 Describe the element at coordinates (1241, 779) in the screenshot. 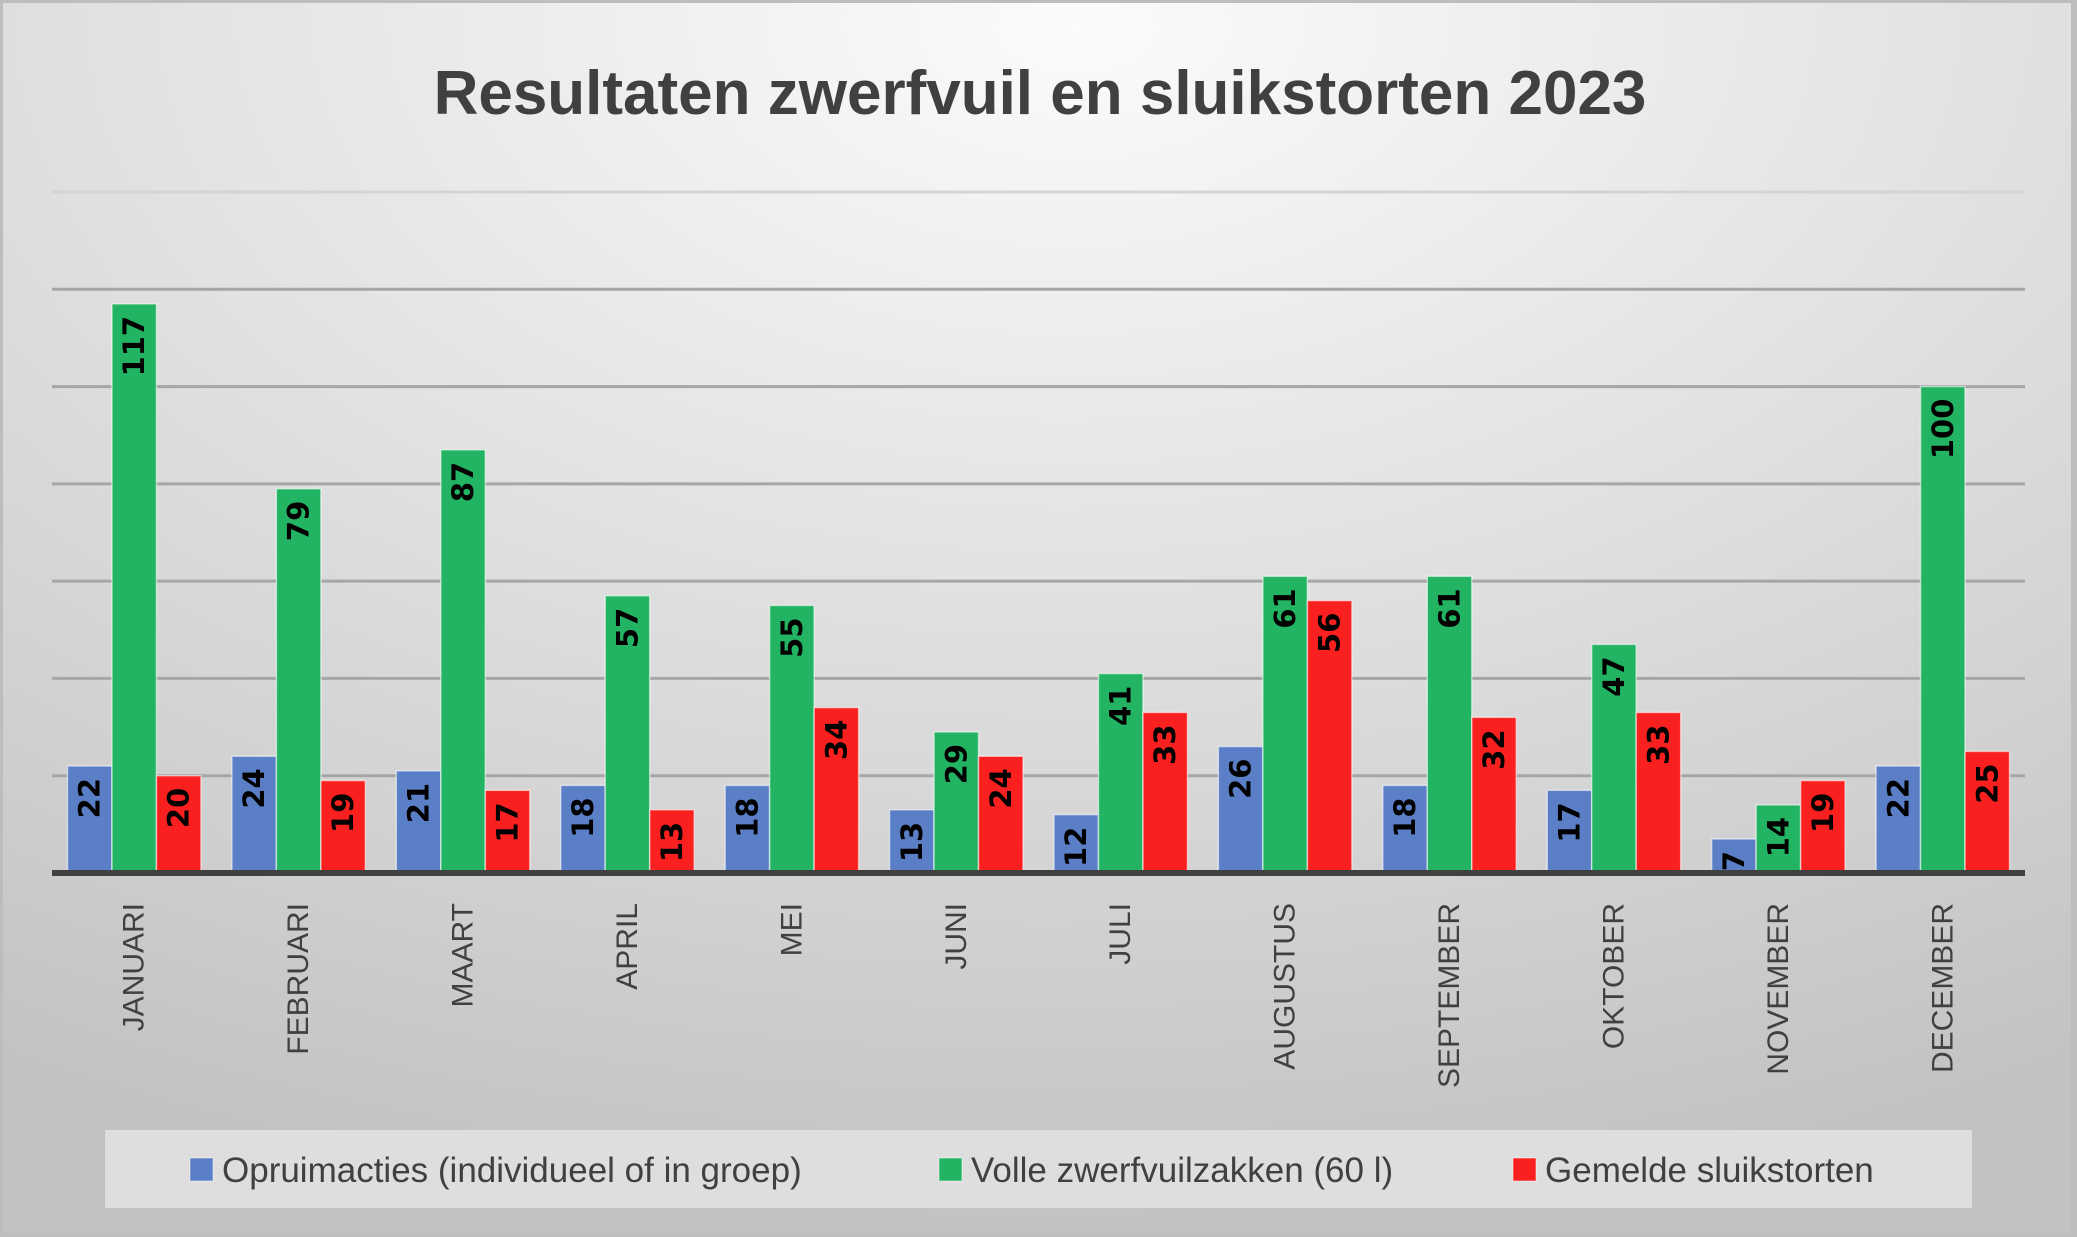

I see `data-label: 26` at that location.